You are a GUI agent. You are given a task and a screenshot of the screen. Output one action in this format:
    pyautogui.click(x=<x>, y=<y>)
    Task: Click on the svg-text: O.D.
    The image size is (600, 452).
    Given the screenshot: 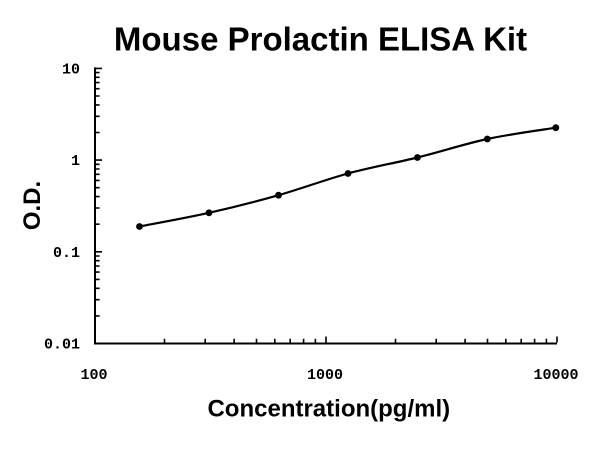 What is the action you would take?
    pyautogui.click(x=32, y=205)
    